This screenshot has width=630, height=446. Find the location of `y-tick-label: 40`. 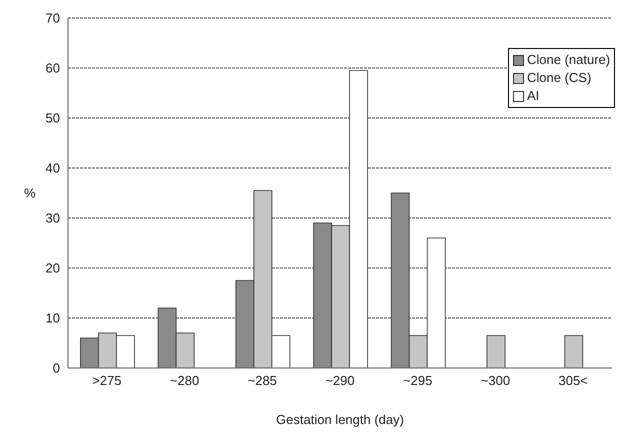

y-tick-label: 40 is located at coordinates (53, 168).